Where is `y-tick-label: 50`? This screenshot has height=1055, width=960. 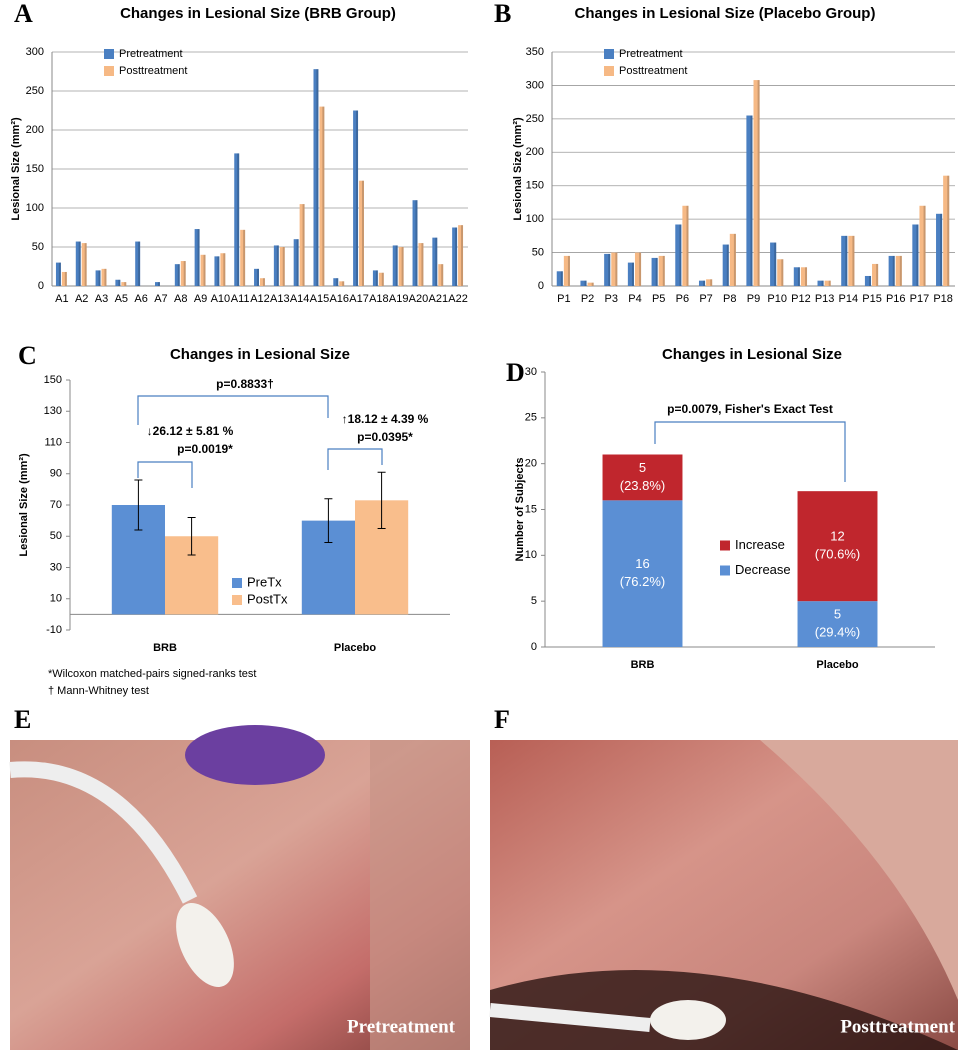
y-tick-label: 50 is located at coordinates (56, 536).